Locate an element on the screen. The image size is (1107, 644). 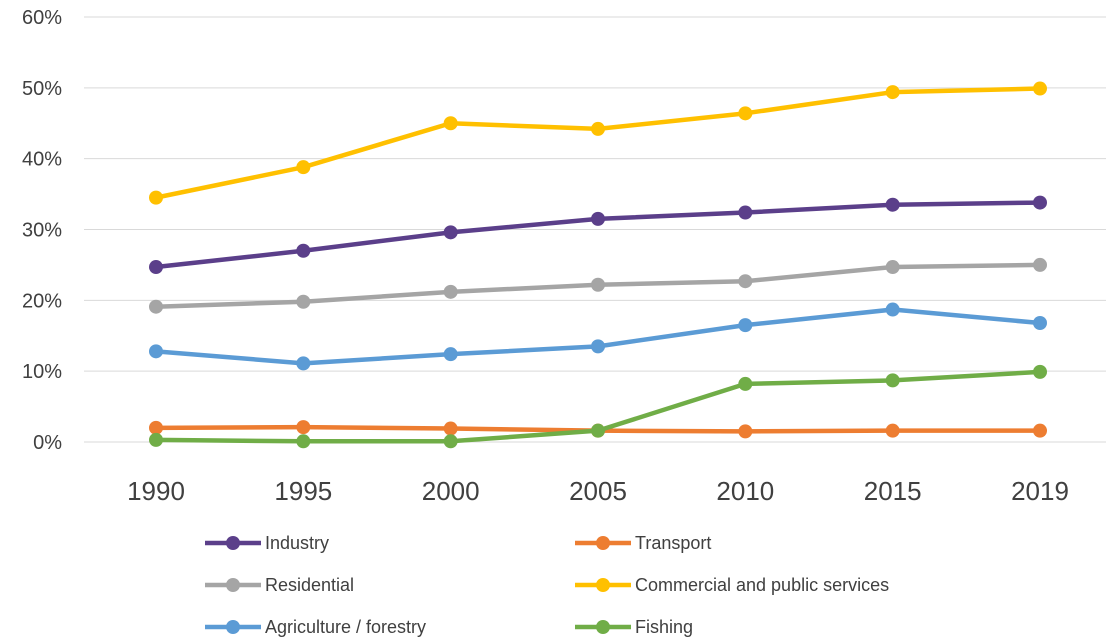
y-axis-ticks: 0% 10% 20% 30% 40% 50% 60% is located at coordinates (42, 230).